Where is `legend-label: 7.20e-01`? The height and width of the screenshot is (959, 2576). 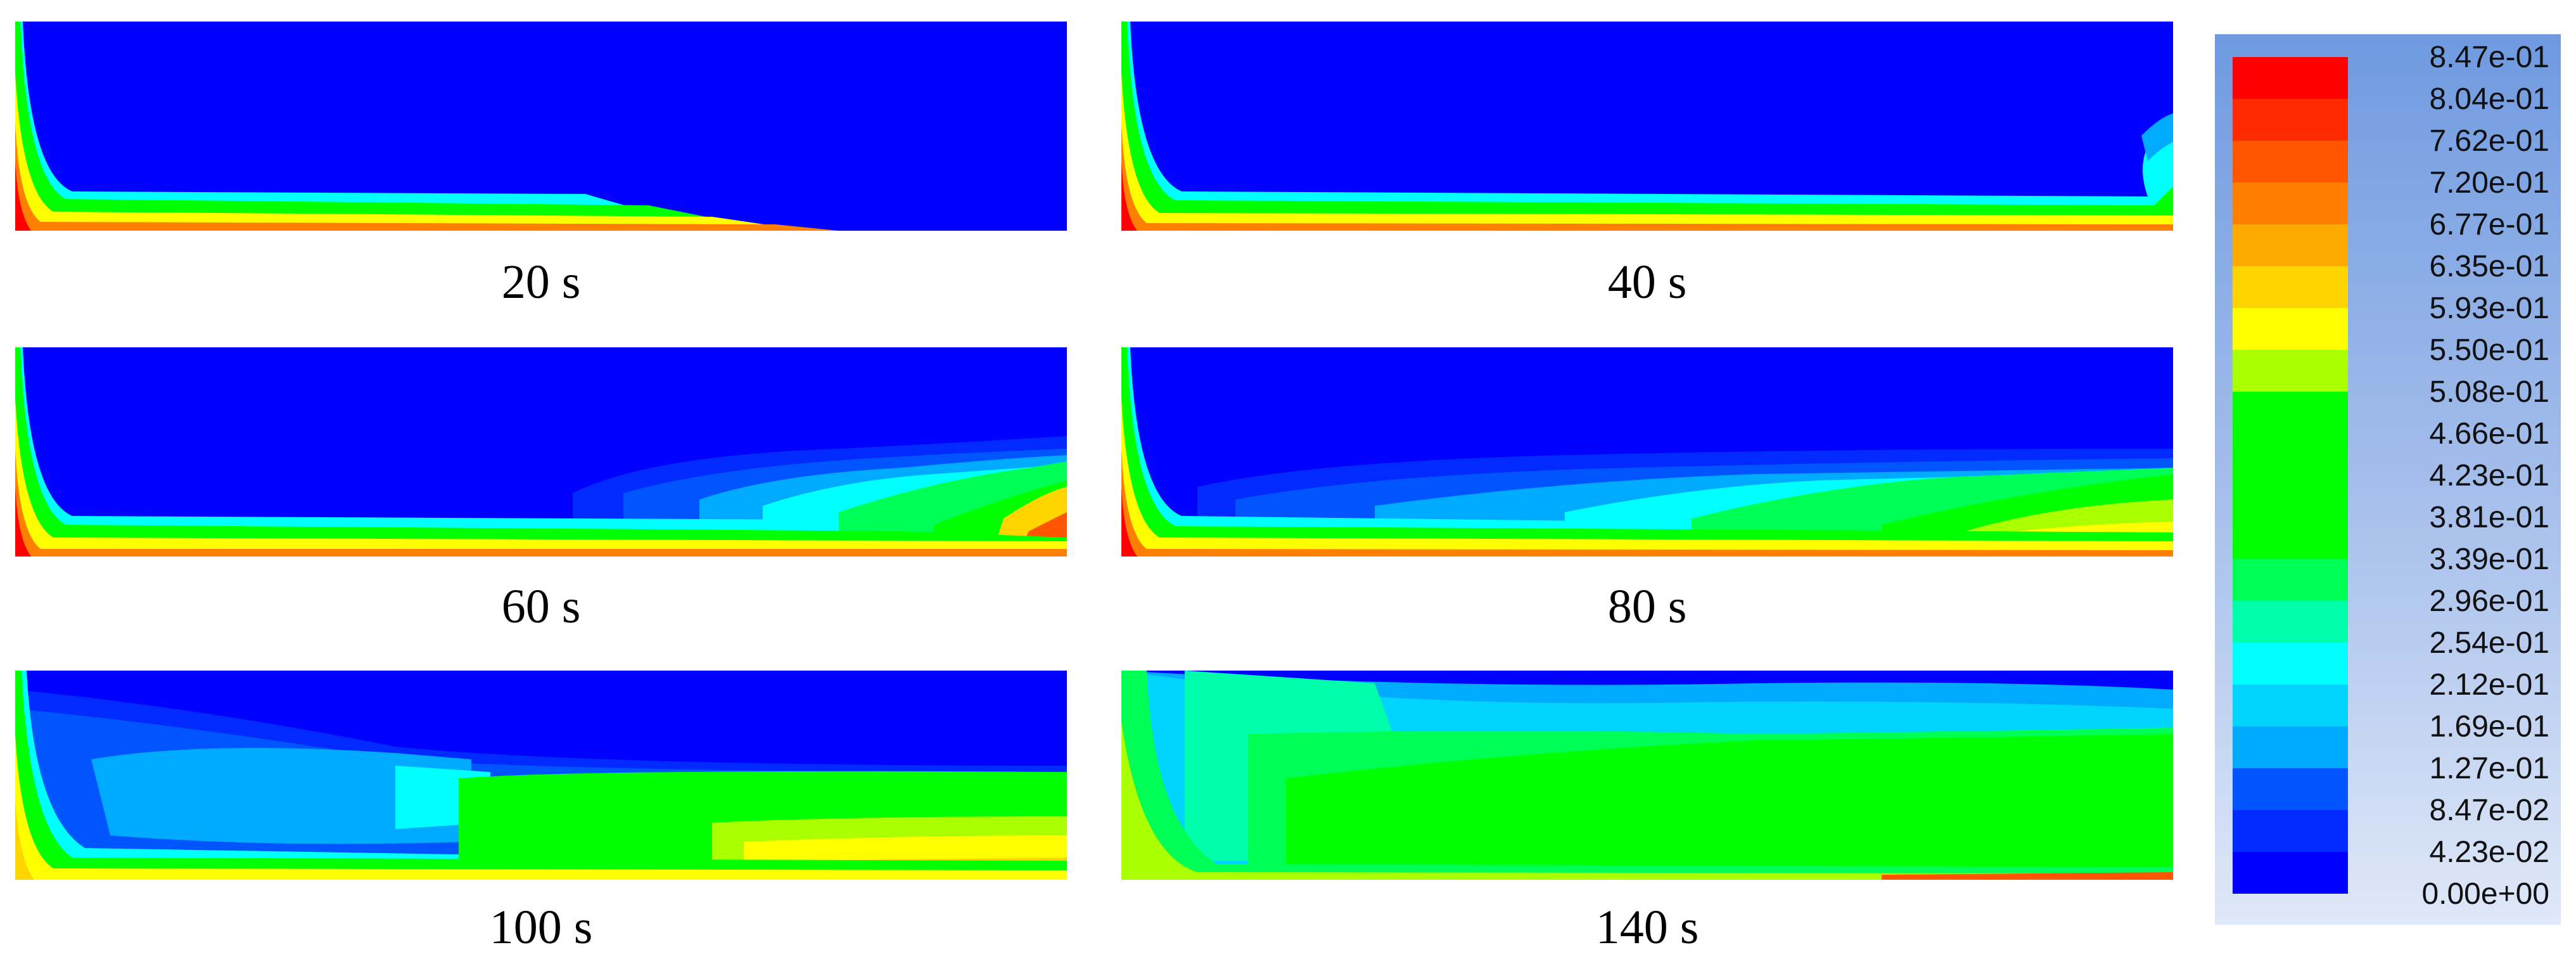 legend-label: 7.20e-01 is located at coordinates (2489, 183).